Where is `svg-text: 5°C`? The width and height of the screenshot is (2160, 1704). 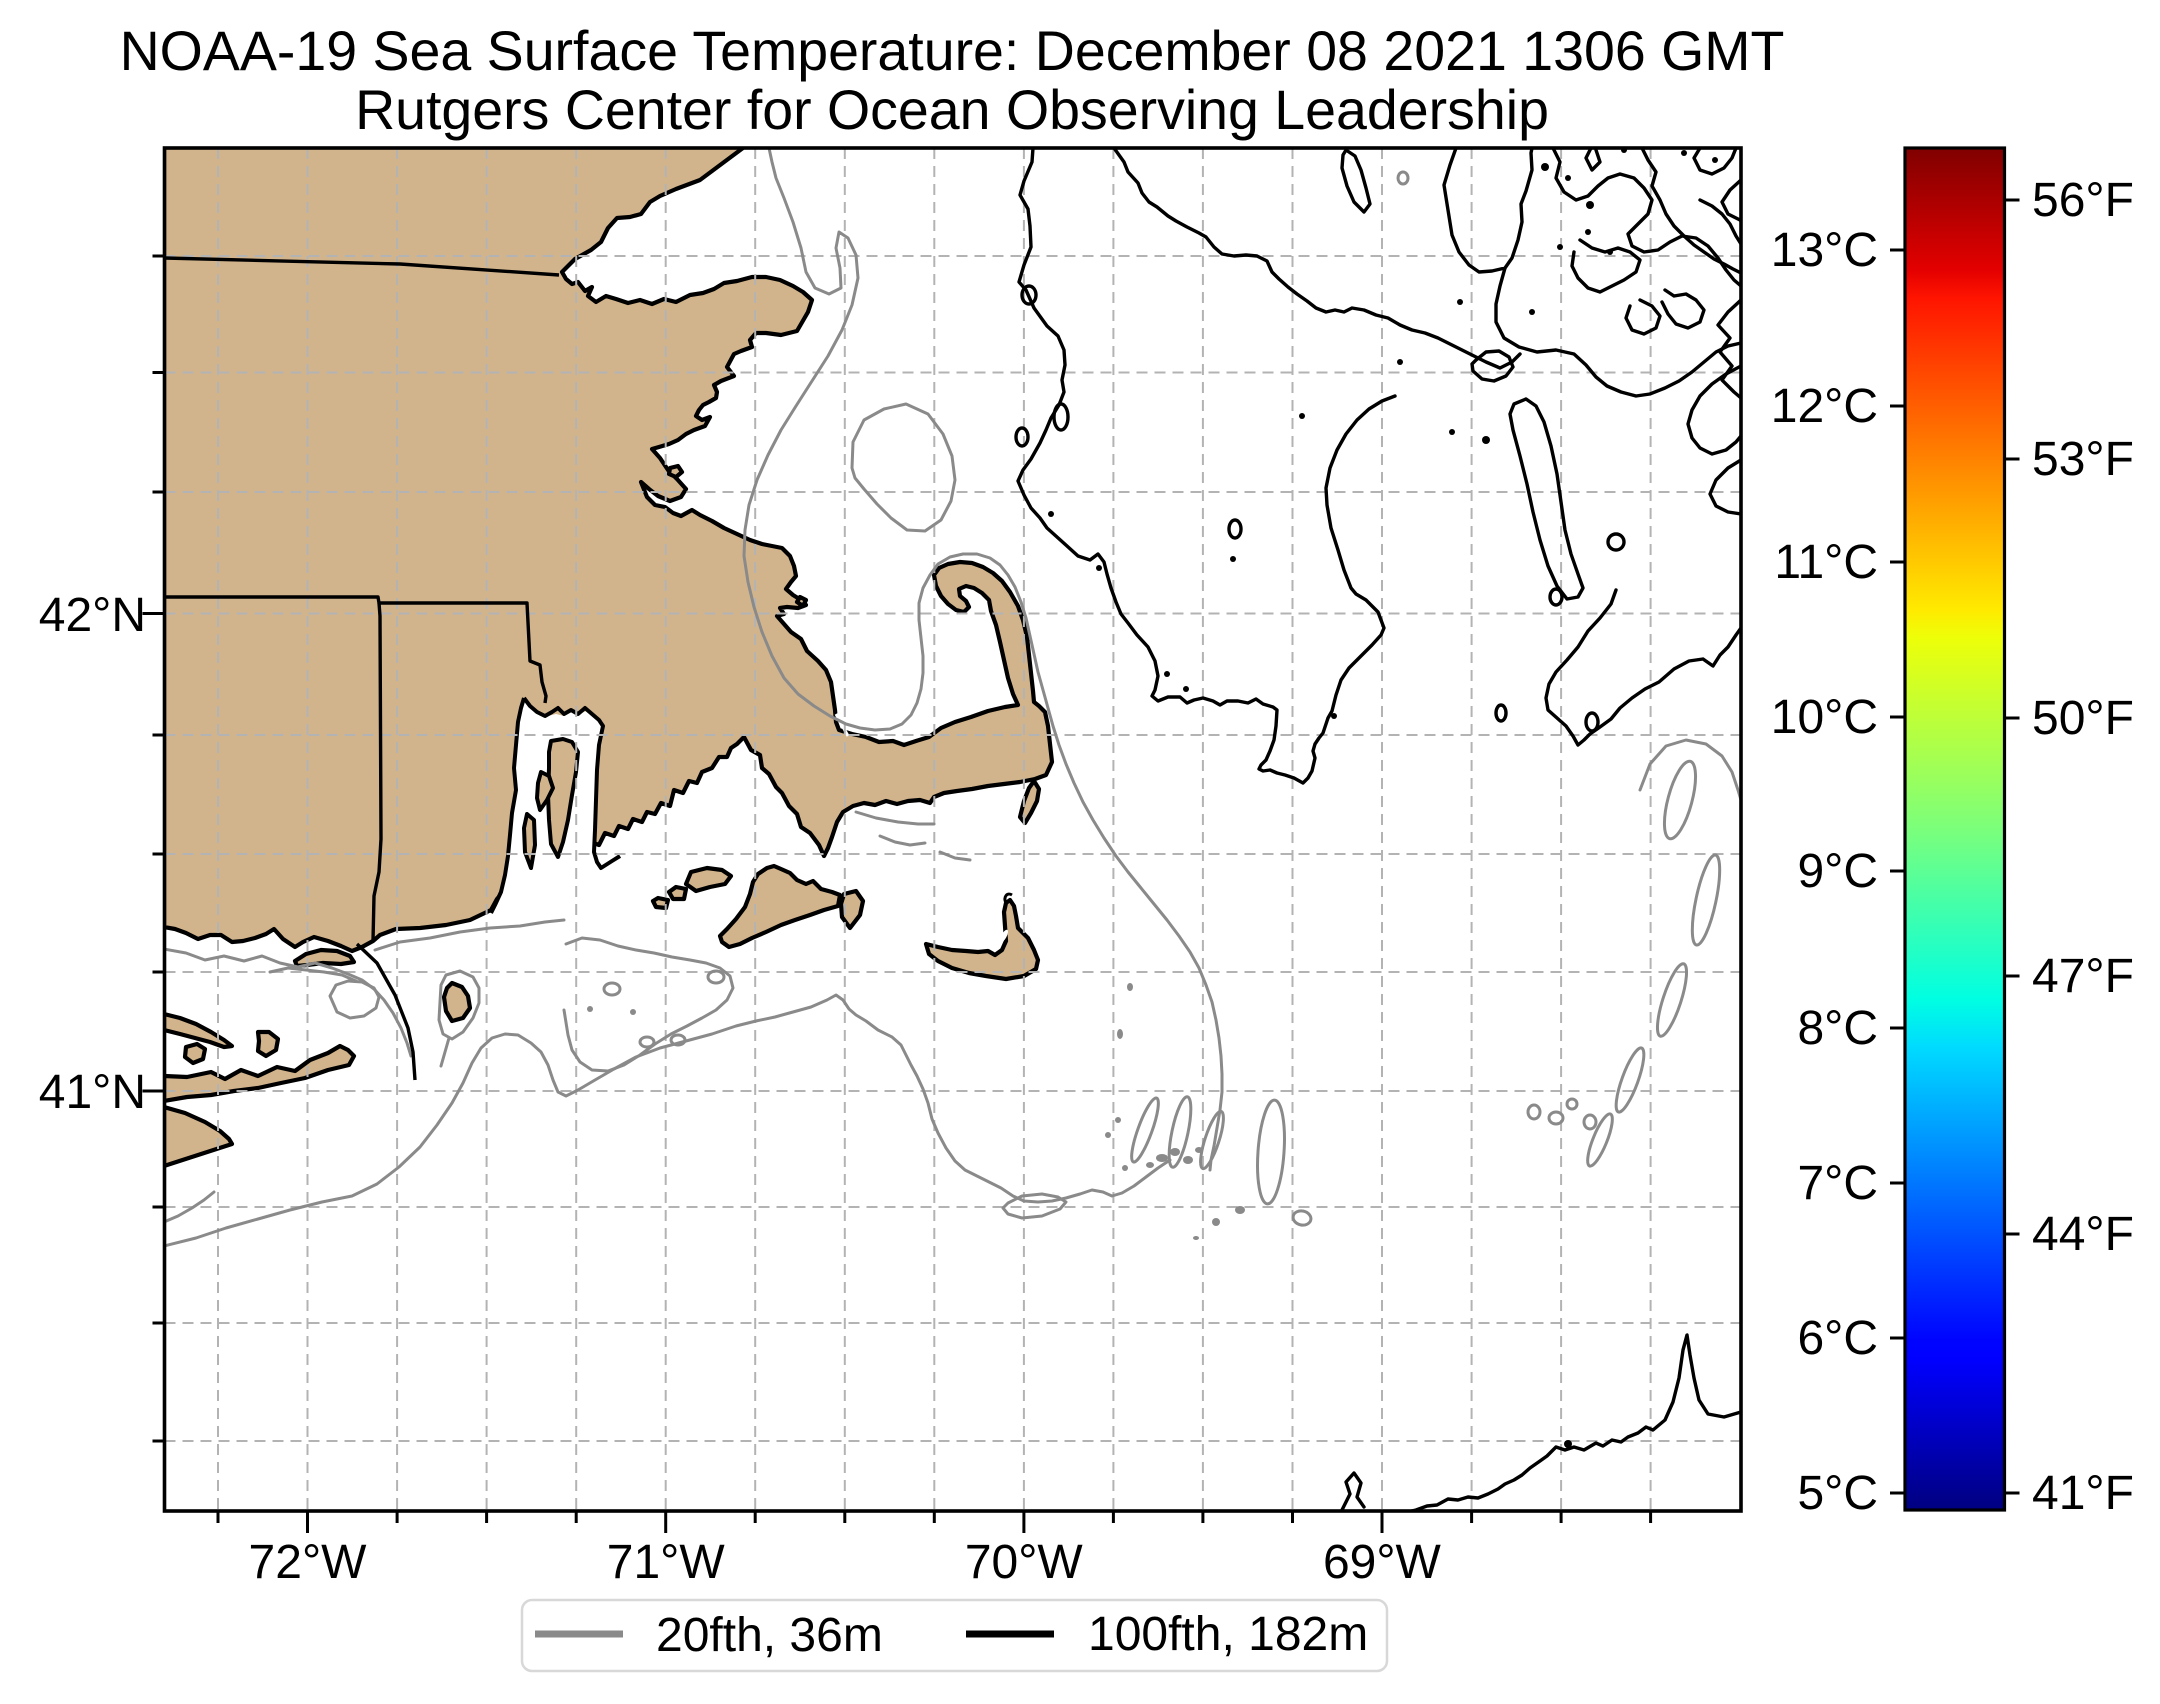 svg-text: 5°C is located at coordinates (1837, 1493).